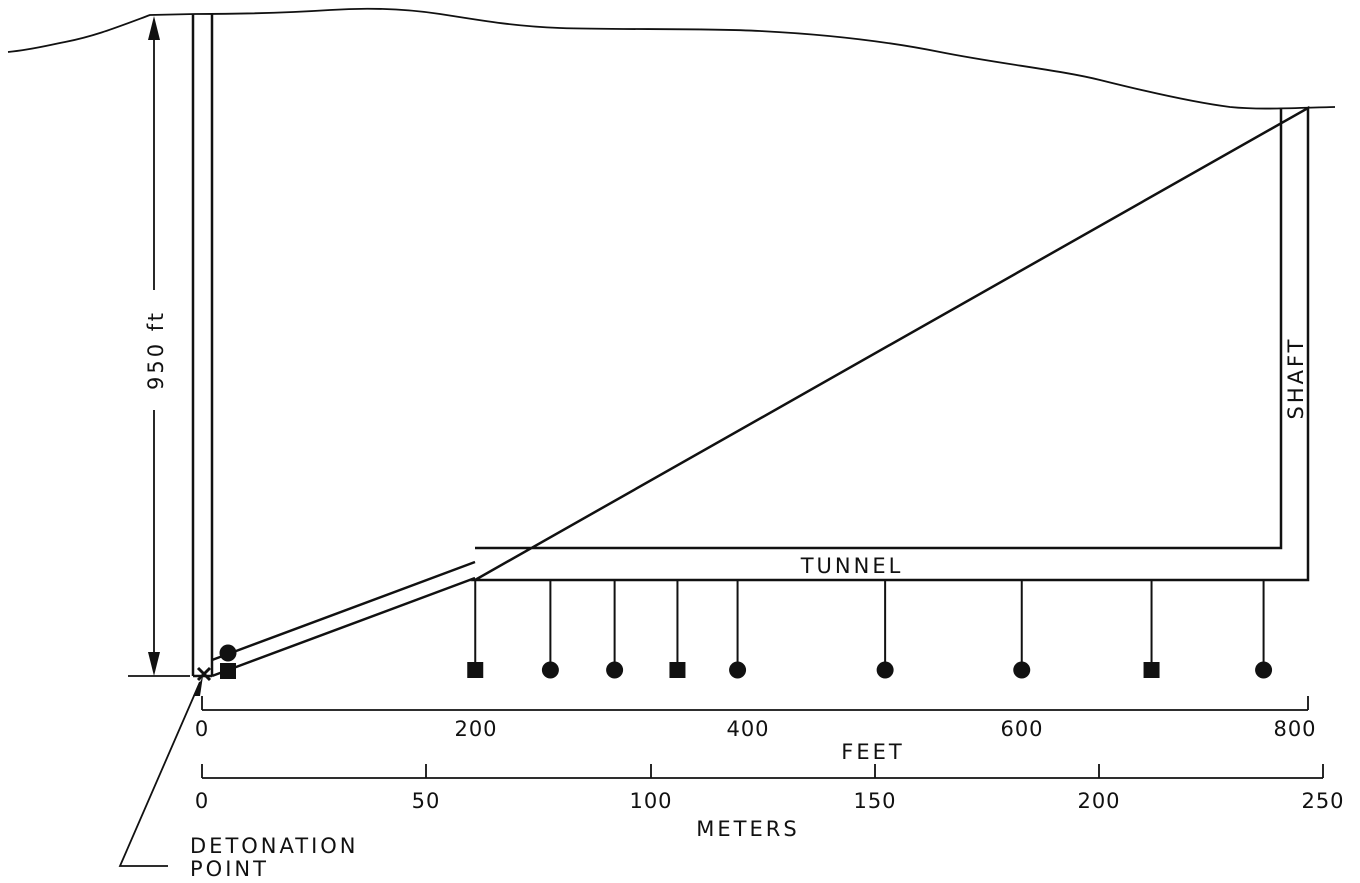 The height and width of the screenshot is (883, 1360). Describe the element at coordinates (1021, 729) in the screenshot. I see `feet-tick-600: 600` at that location.